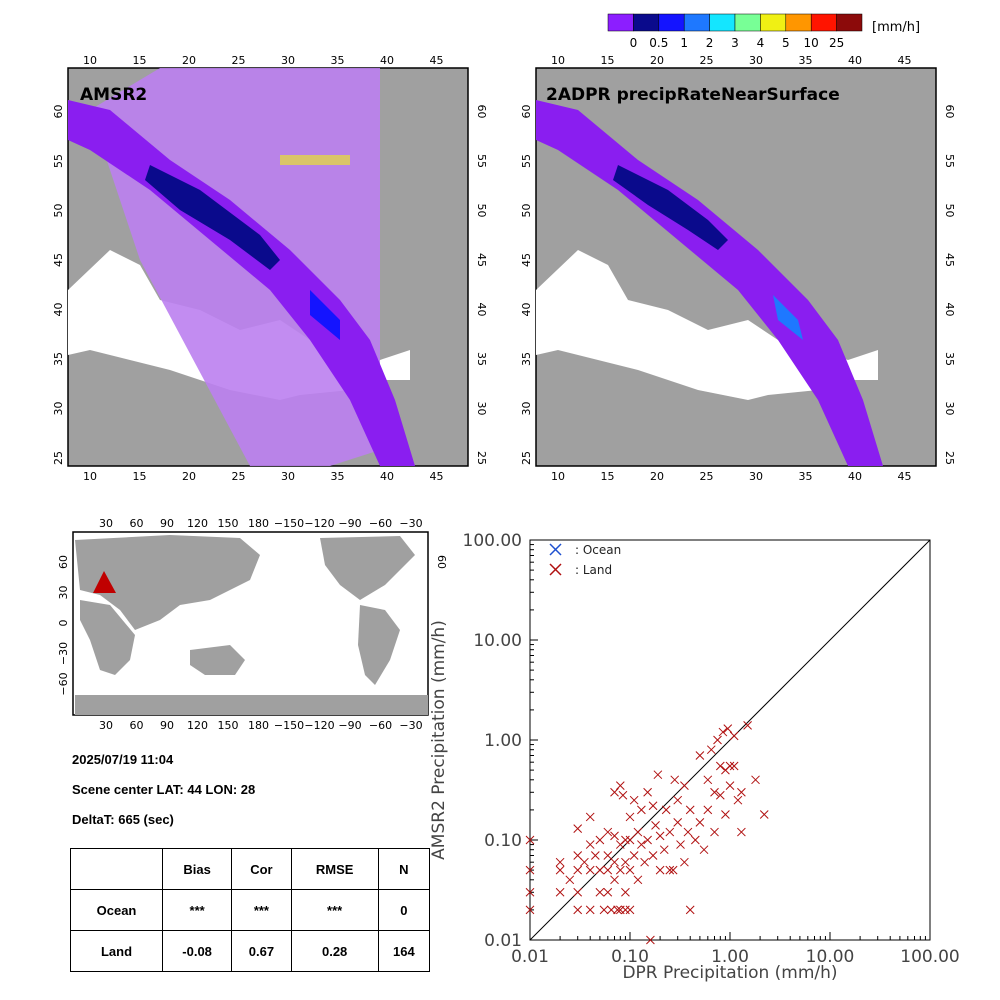 This screenshot has height=1000, width=1000. What do you see at coordinates (334, 910) in the screenshot?
I see `rmse-cell: ***` at bounding box center [334, 910].